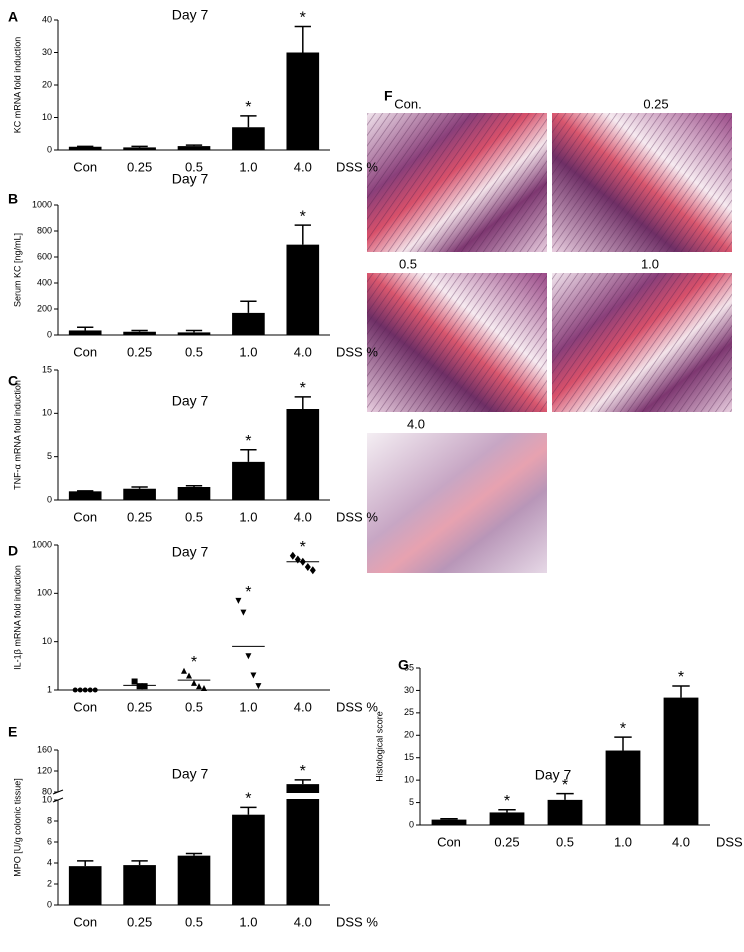 Image resolution: width=744 pixels, height=952 pixels. What do you see at coordinates (12, 732) in the screenshot?
I see `panel-label: E` at bounding box center [12, 732].